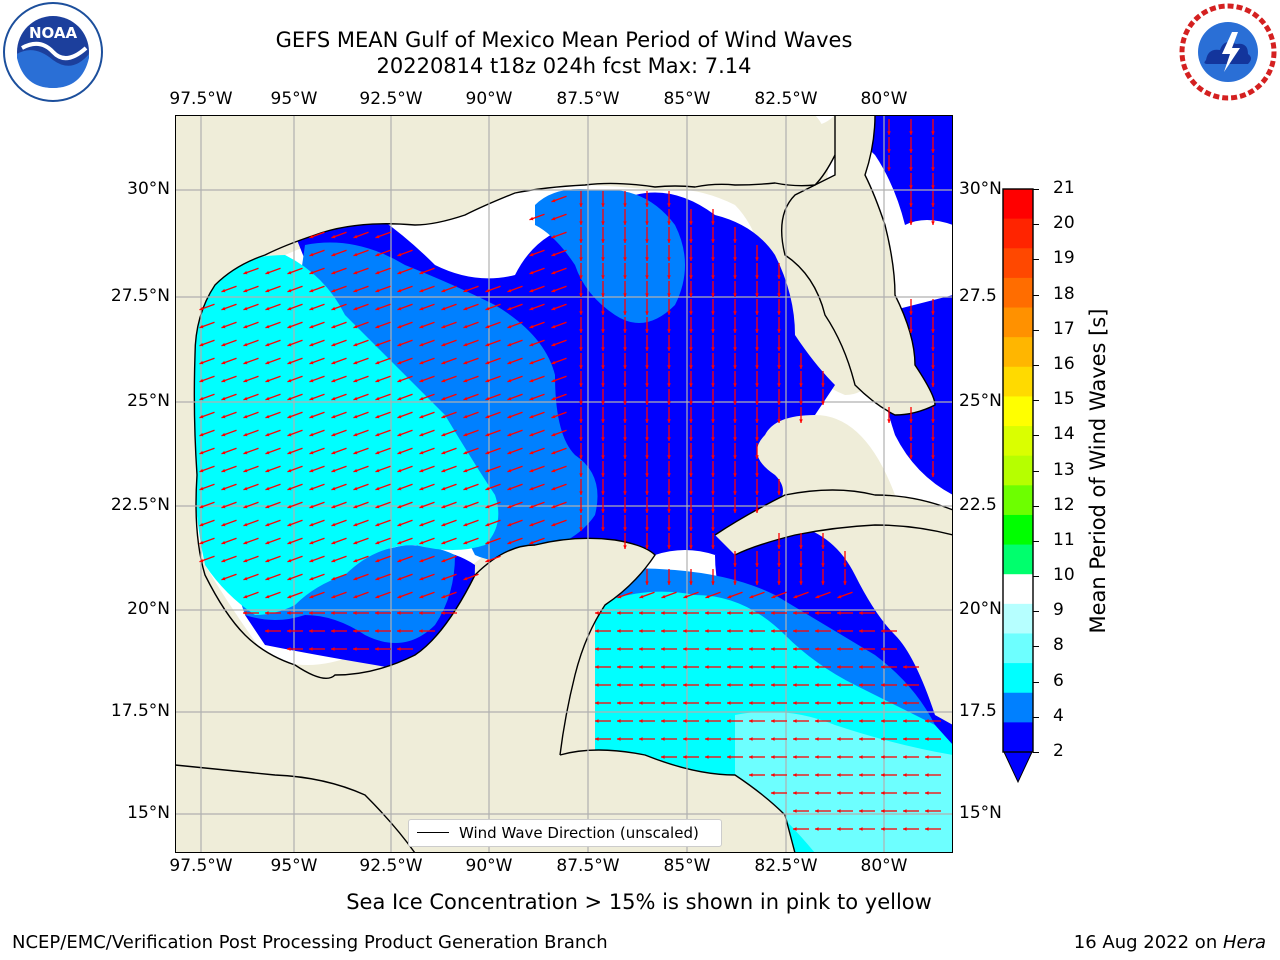  Describe the element at coordinates (1244, 942) in the screenshot. I see `footer-machine: Hera` at that location.